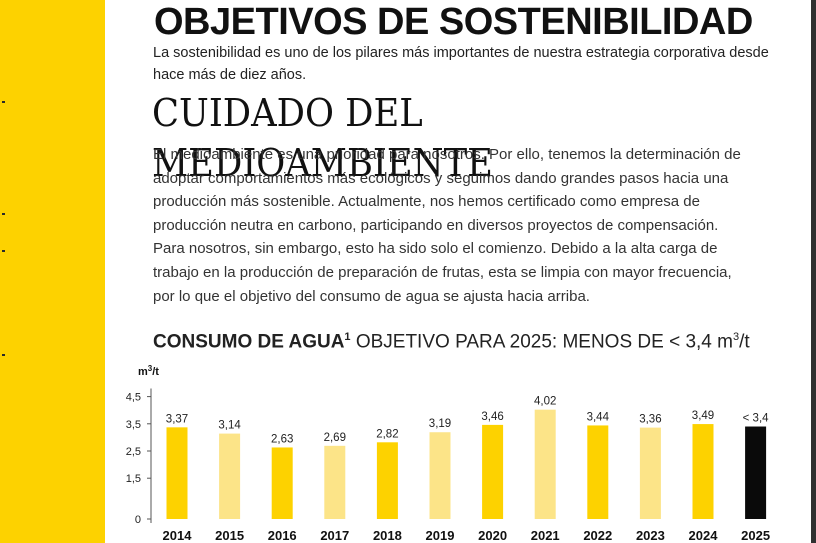 The image size is (816, 543). What do you see at coordinates (322, 138) in the screenshot?
I see `section-subtitle: CUIDADO DEL MEDIOAMBIENTE` at bounding box center [322, 138].